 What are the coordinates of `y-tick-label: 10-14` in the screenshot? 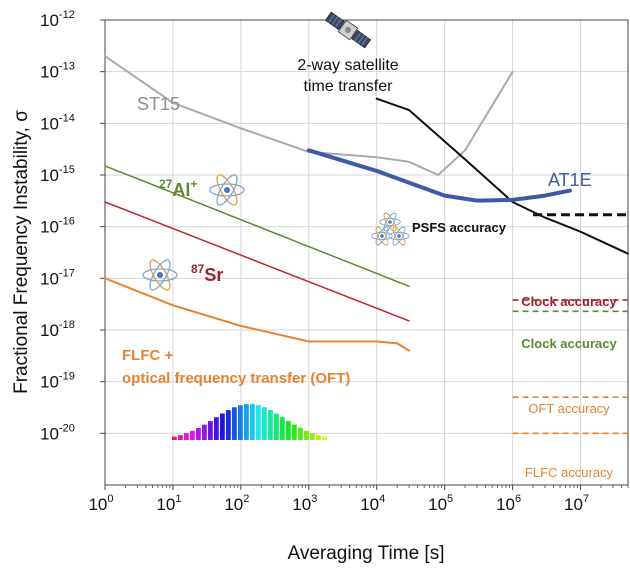 It's located at (57, 122).